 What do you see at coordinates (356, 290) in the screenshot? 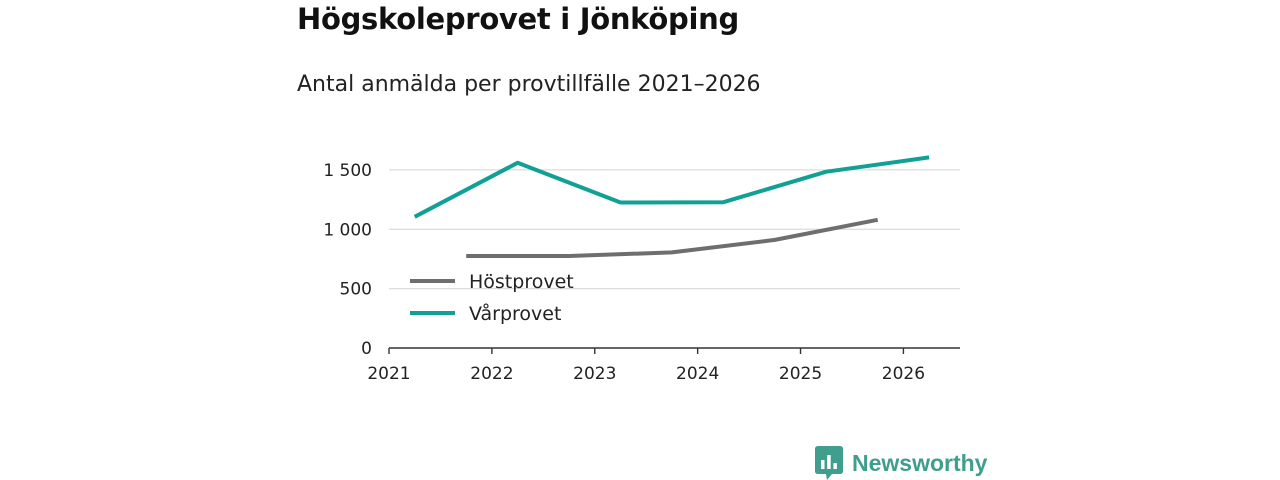
I see `y-tick-label: 500` at bounding box center [356, 290].